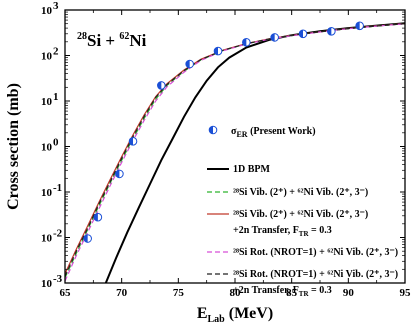 Image resolution: width=417 pixels, height=327 pixels. I want to click on y-tick-exponent: 3, so click(56, 6).